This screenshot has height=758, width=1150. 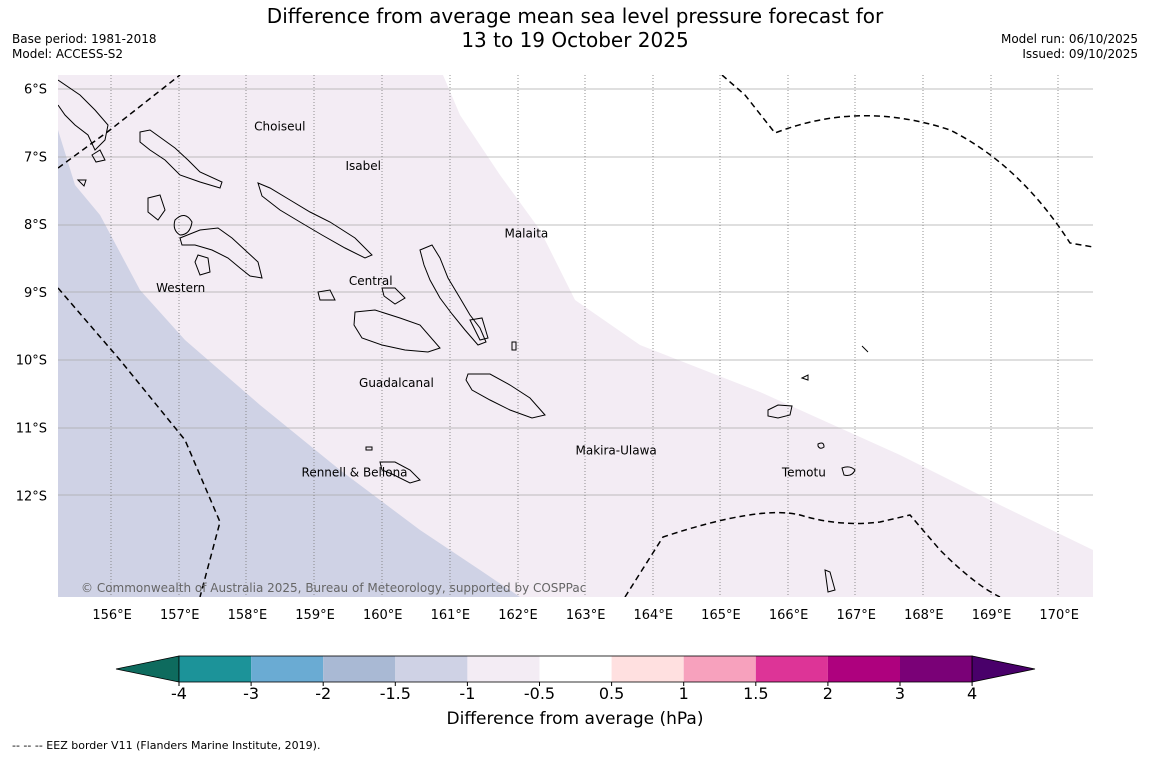 What do you see at coordinates (400, 472) in the screenshot?
I see `island-rennell` at bounding box center [400, 472].